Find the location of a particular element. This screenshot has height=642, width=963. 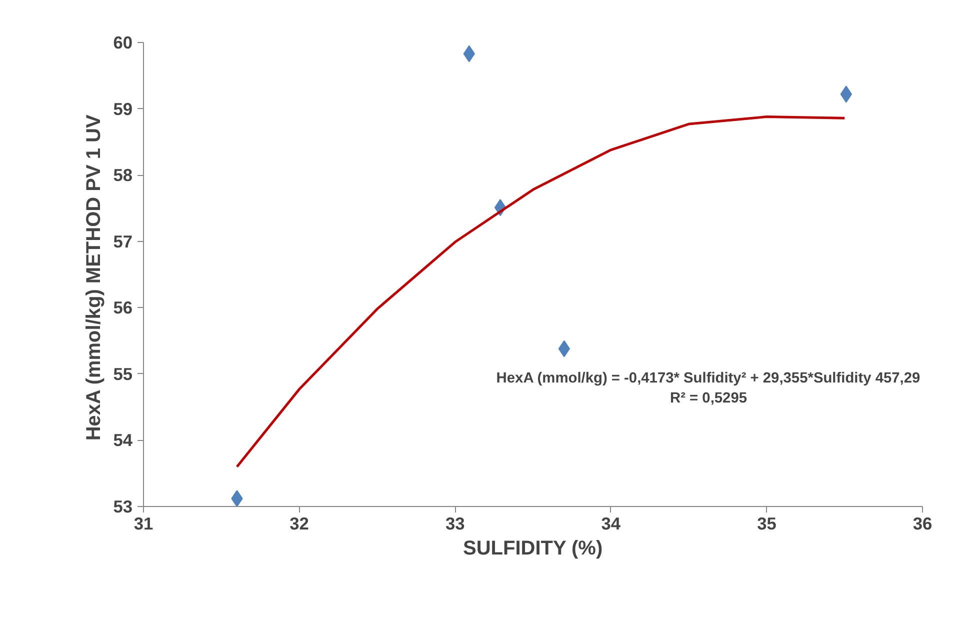

x-tick-label: 36 is located at coordinates (922, 524).